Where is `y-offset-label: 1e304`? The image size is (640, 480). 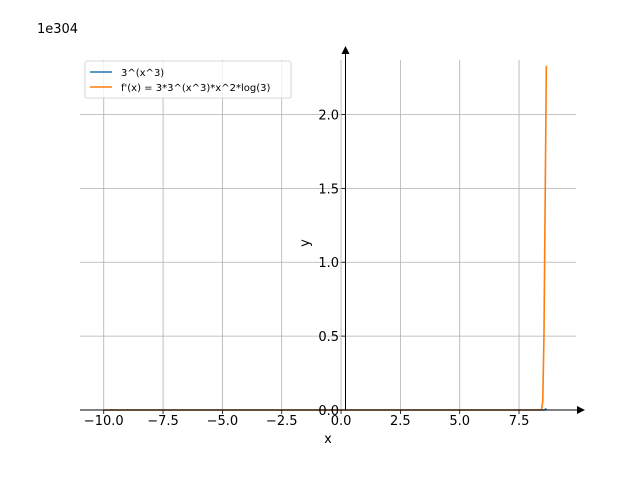 y-offset-label: 1e304 is located at coordinates (57, 29).